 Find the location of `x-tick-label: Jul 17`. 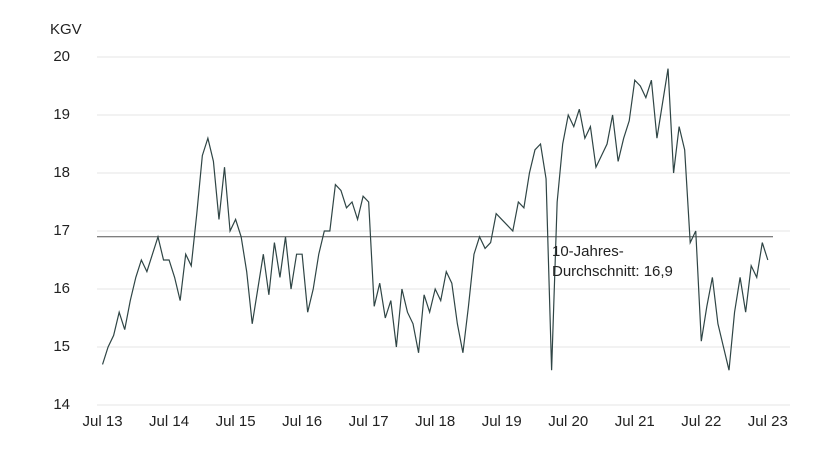

x-tick-label: Jul 17 is located at coordinates (369, 421).